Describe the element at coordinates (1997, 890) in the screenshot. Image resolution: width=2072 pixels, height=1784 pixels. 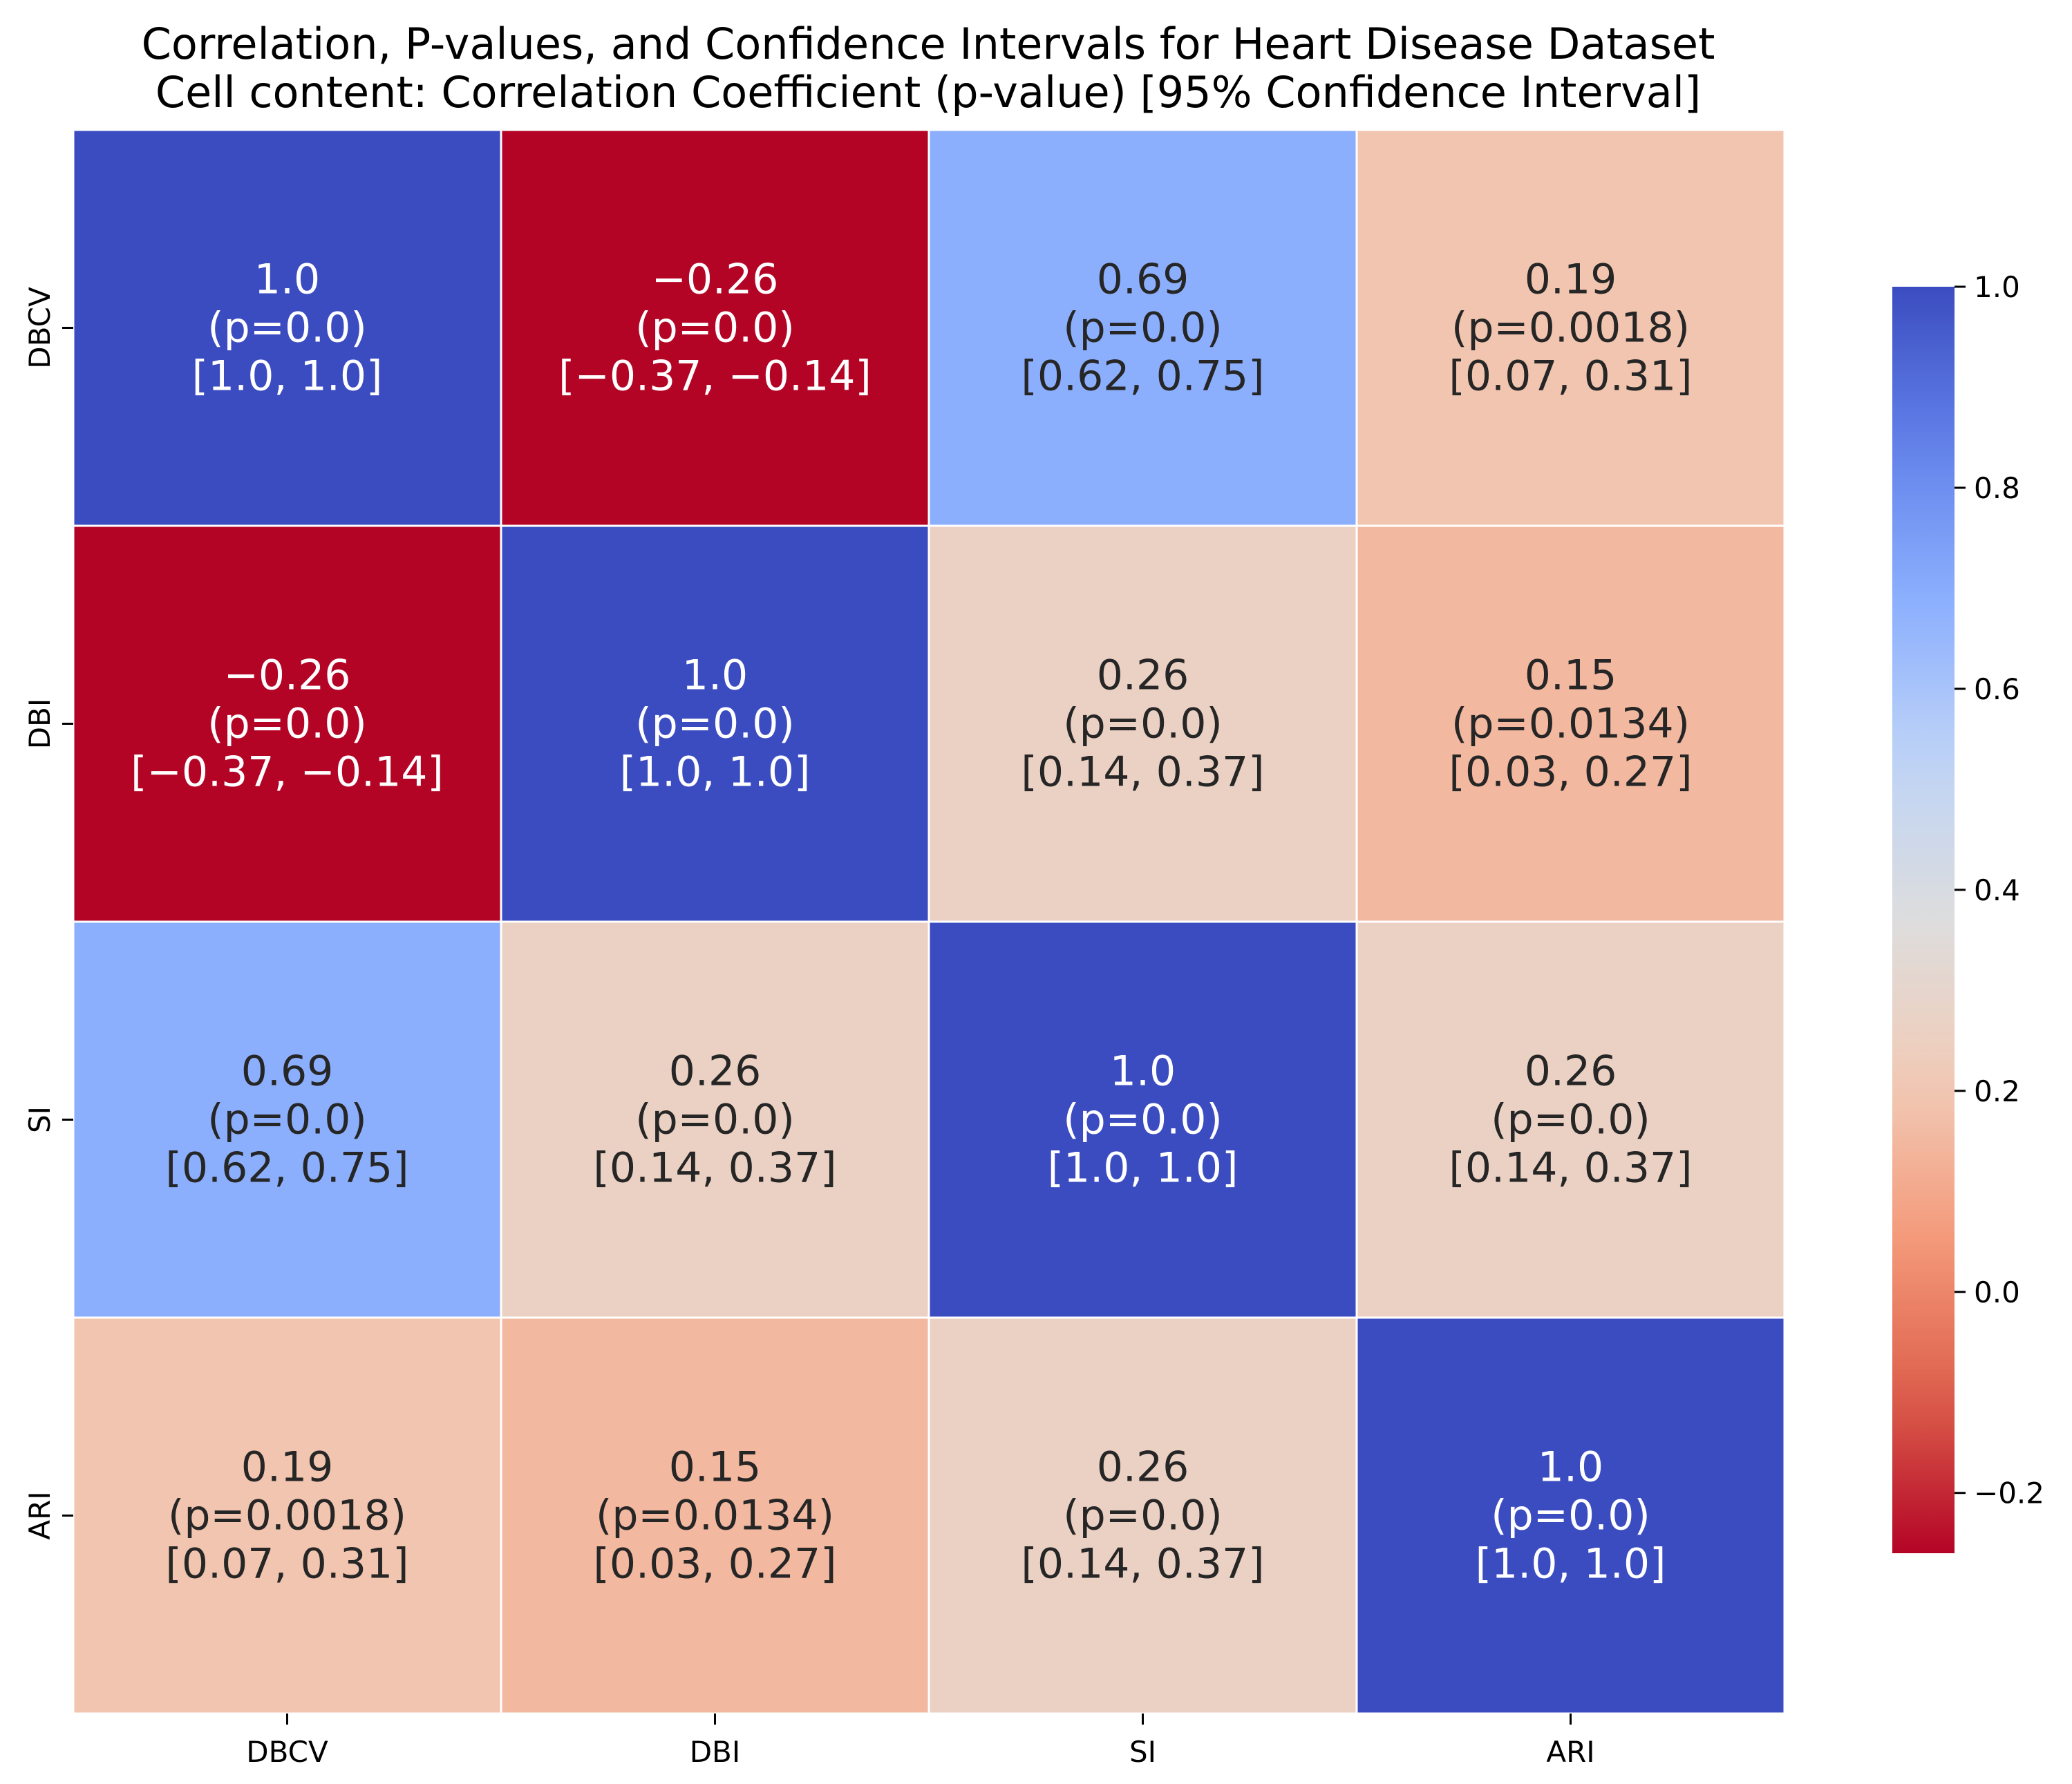
I see `colorbar-tick-label: 0.4` at that location.